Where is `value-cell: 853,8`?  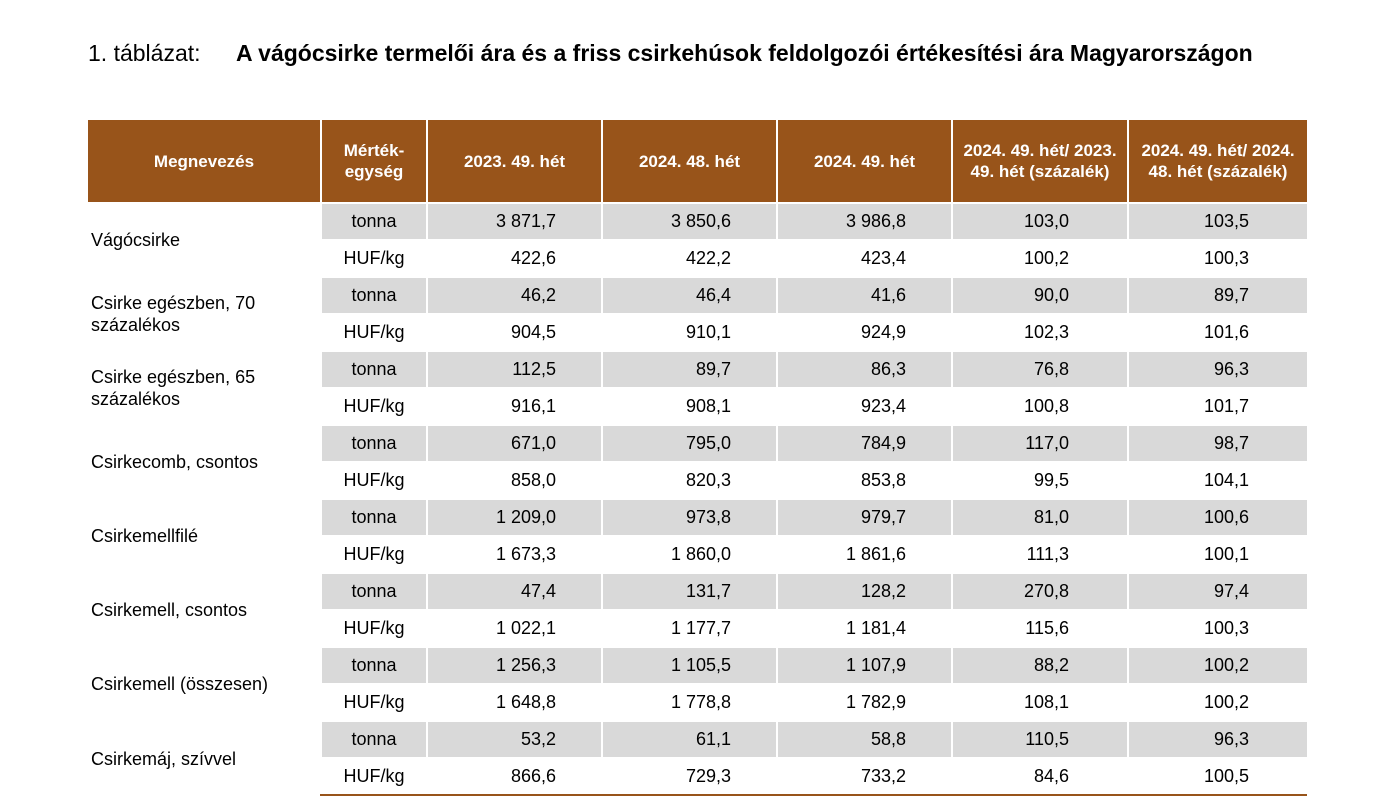
value-cell: 853,8 is located at coordinates (864, 480).